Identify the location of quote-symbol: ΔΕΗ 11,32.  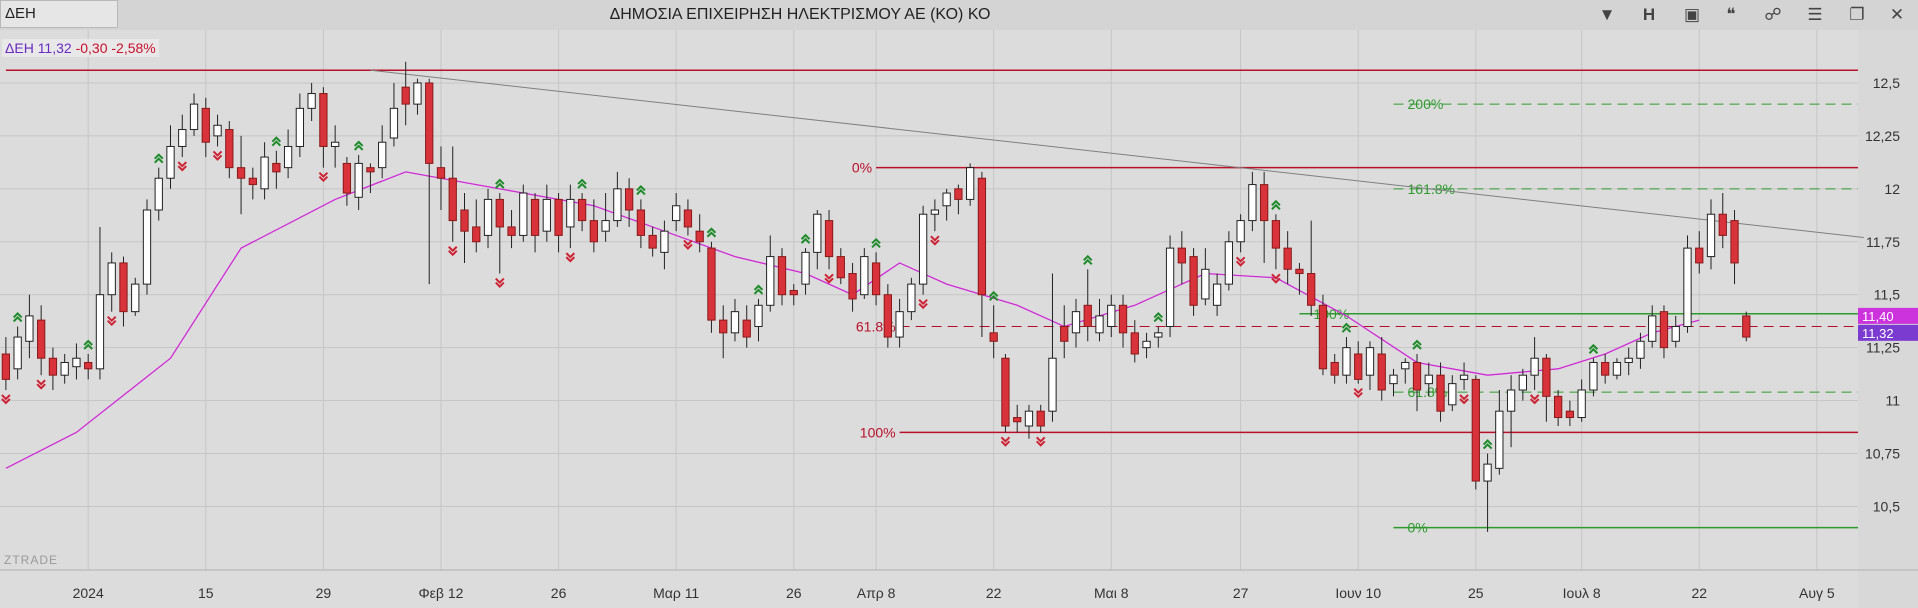
(38, 48).